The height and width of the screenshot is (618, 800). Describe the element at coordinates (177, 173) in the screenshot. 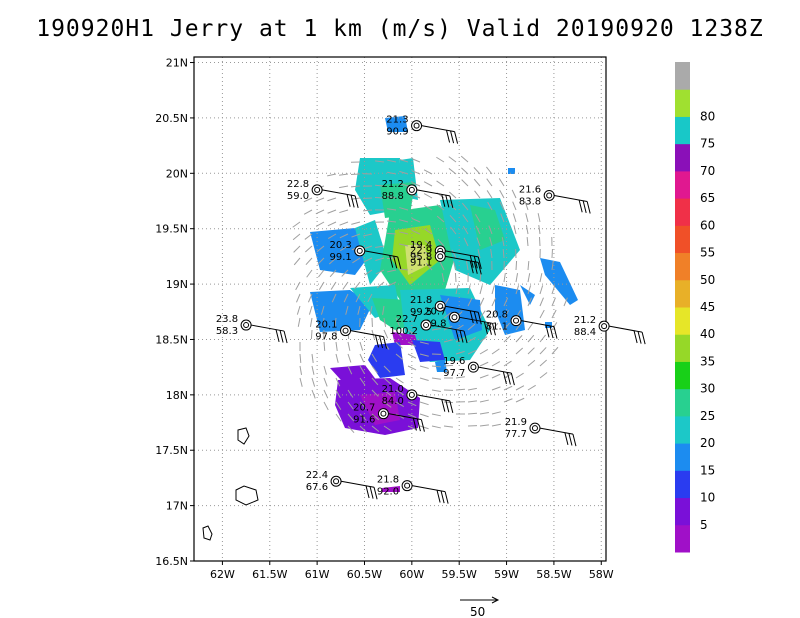

I see `lat-label: 20N` at that location.